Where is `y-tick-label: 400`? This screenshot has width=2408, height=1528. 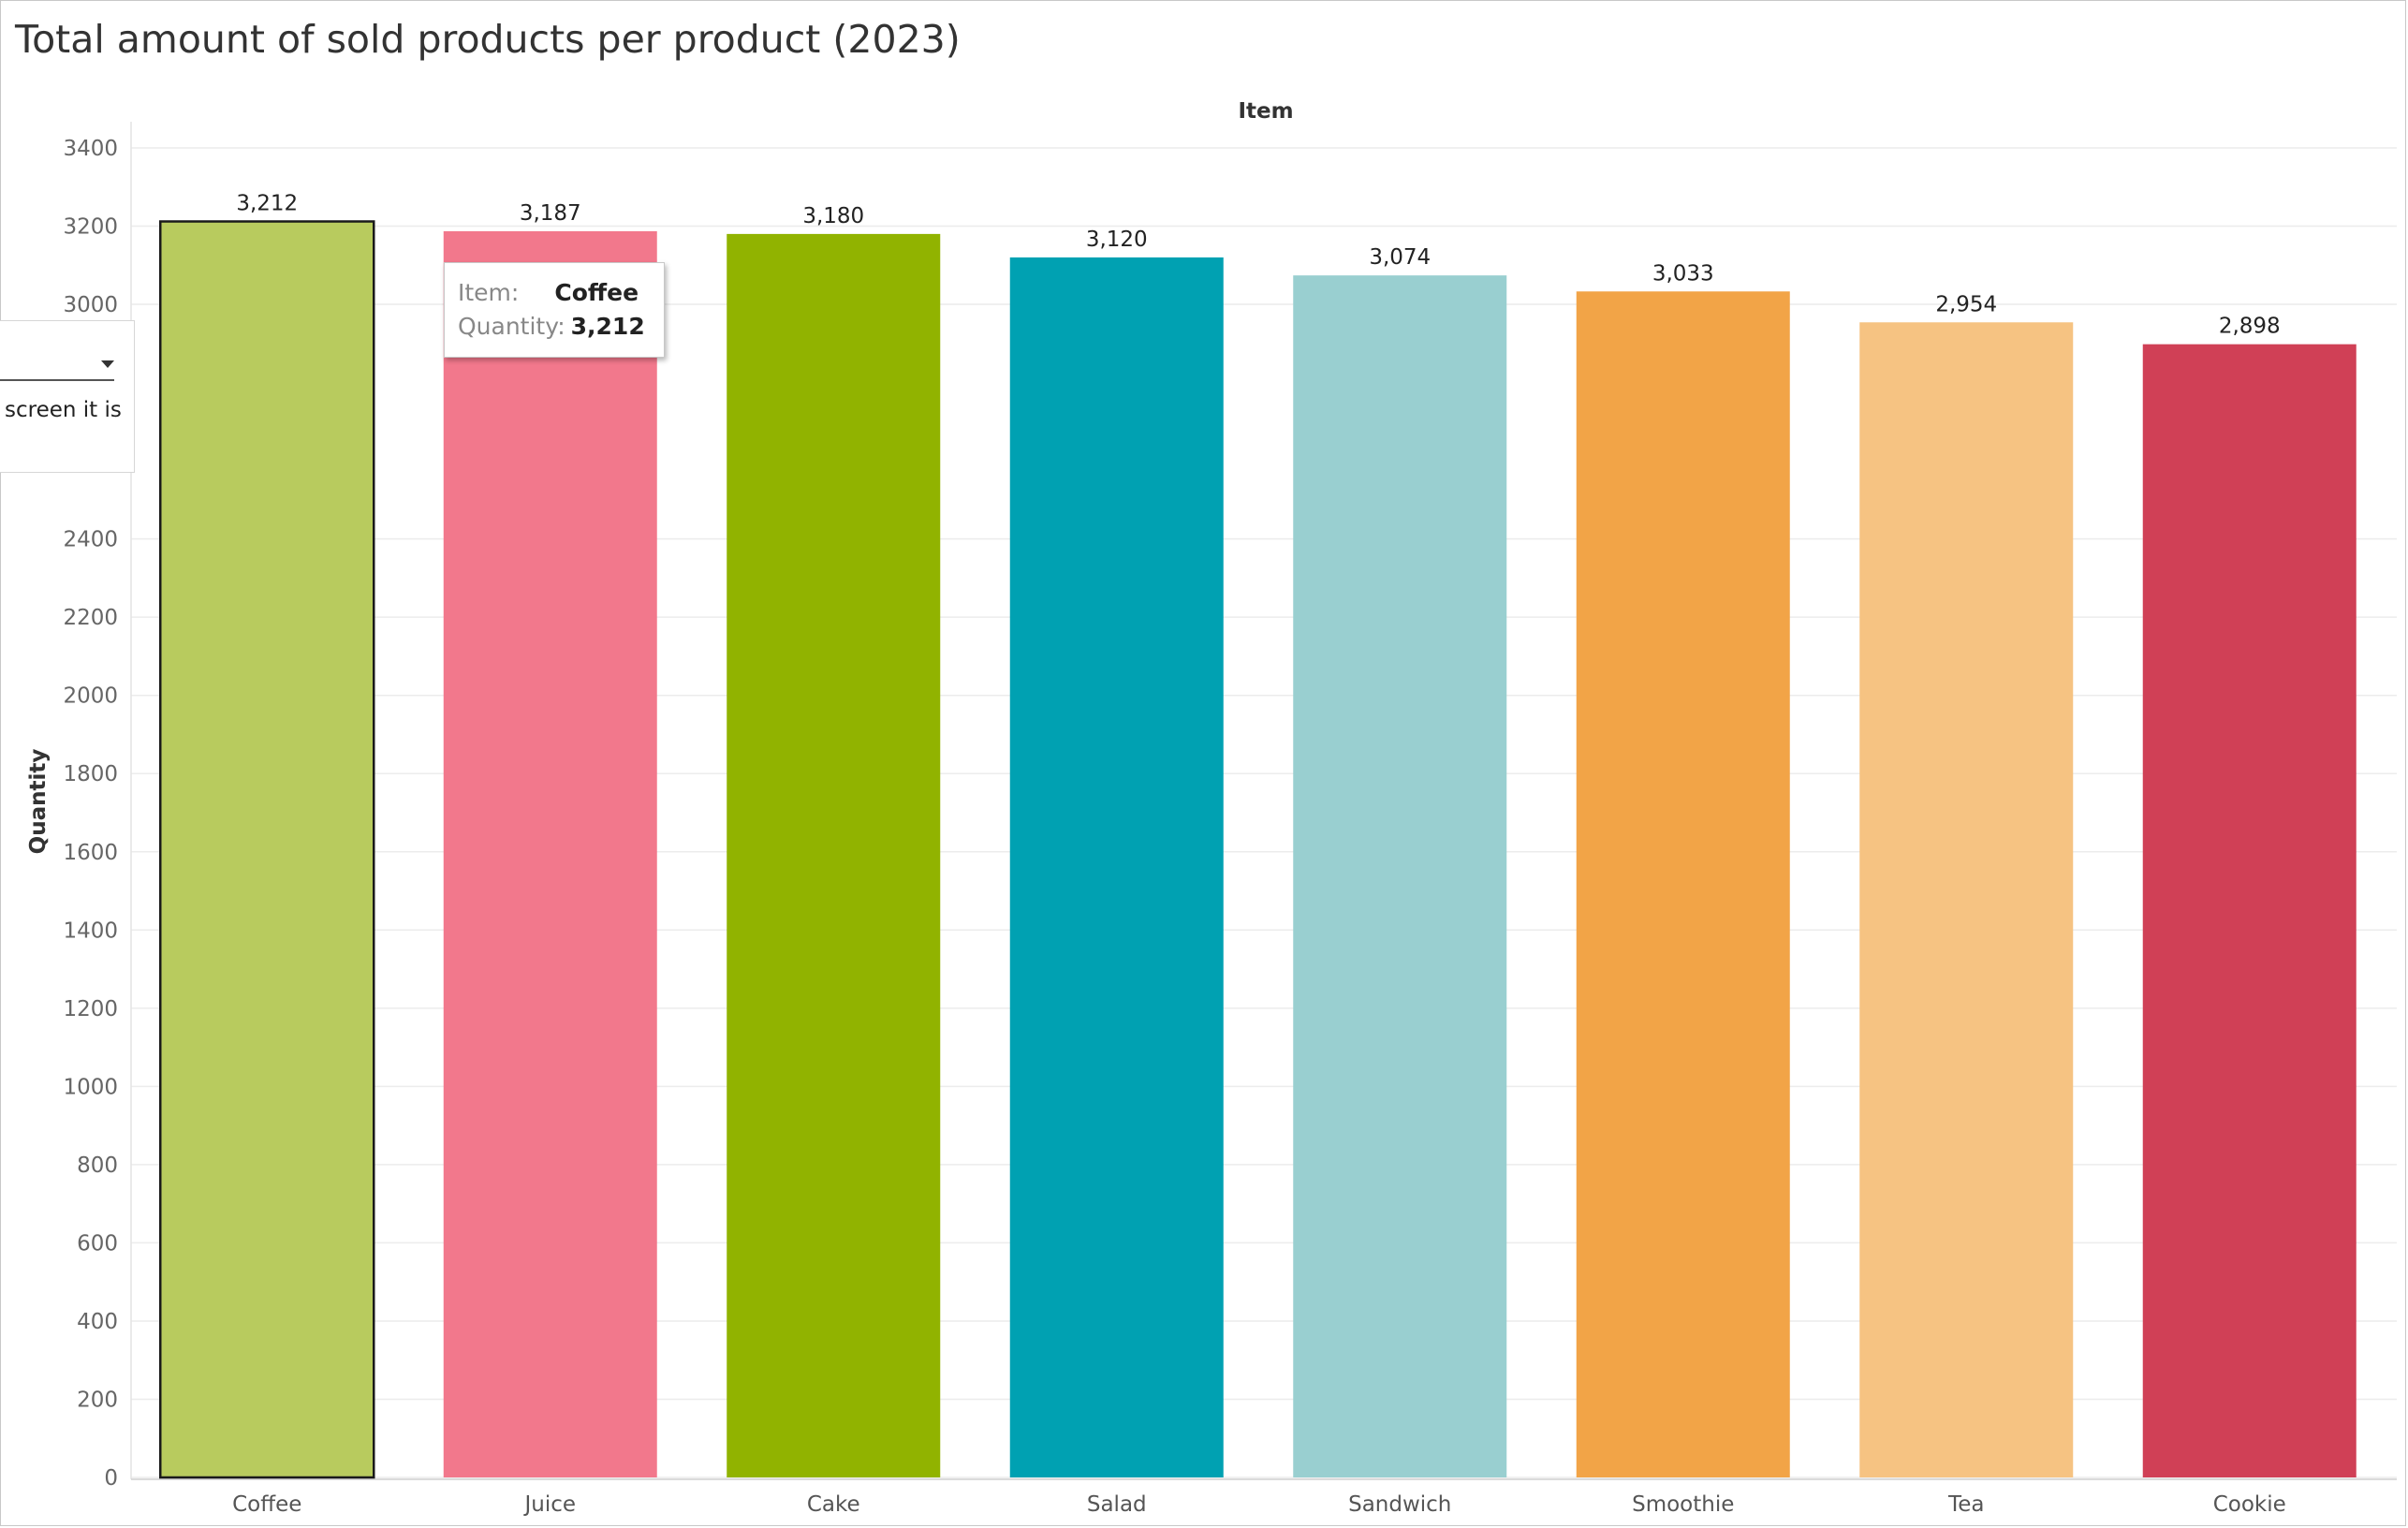 y-tick-label: 400 is located at coordinates (97, 1322).